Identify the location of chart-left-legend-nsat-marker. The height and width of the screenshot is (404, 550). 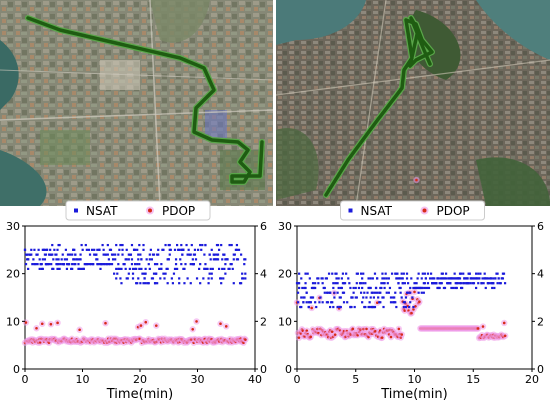
(76, 210).